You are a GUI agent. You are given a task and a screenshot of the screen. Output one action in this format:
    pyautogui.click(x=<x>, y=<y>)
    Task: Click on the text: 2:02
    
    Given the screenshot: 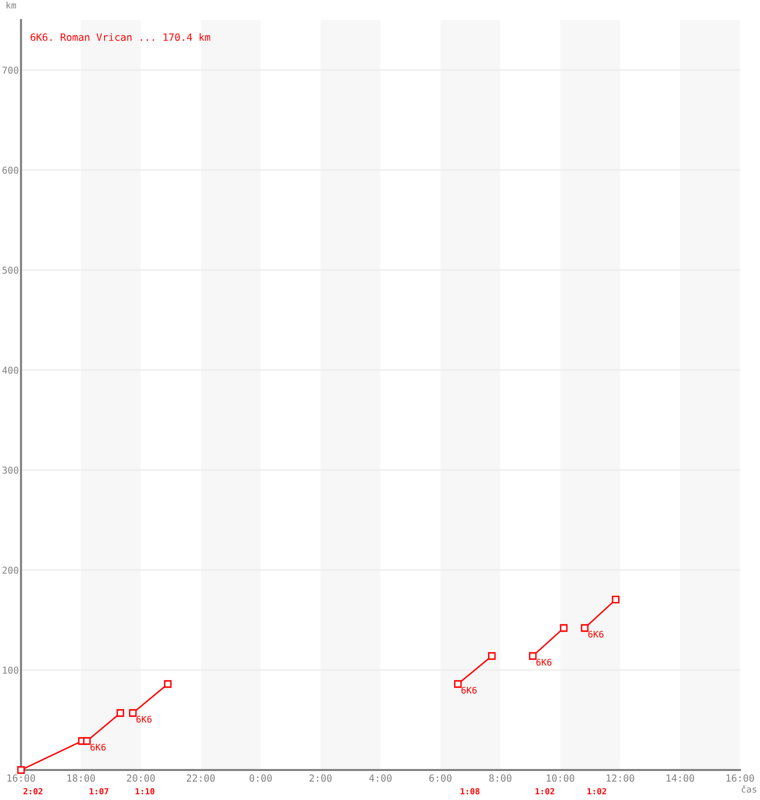 What is the action you would take?
    pyautogui.click(x=32, y=791)
    